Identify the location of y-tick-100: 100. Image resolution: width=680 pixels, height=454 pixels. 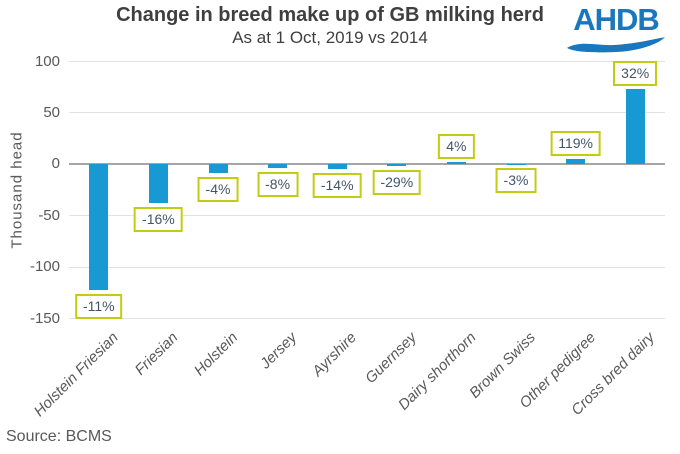
(47, 61).